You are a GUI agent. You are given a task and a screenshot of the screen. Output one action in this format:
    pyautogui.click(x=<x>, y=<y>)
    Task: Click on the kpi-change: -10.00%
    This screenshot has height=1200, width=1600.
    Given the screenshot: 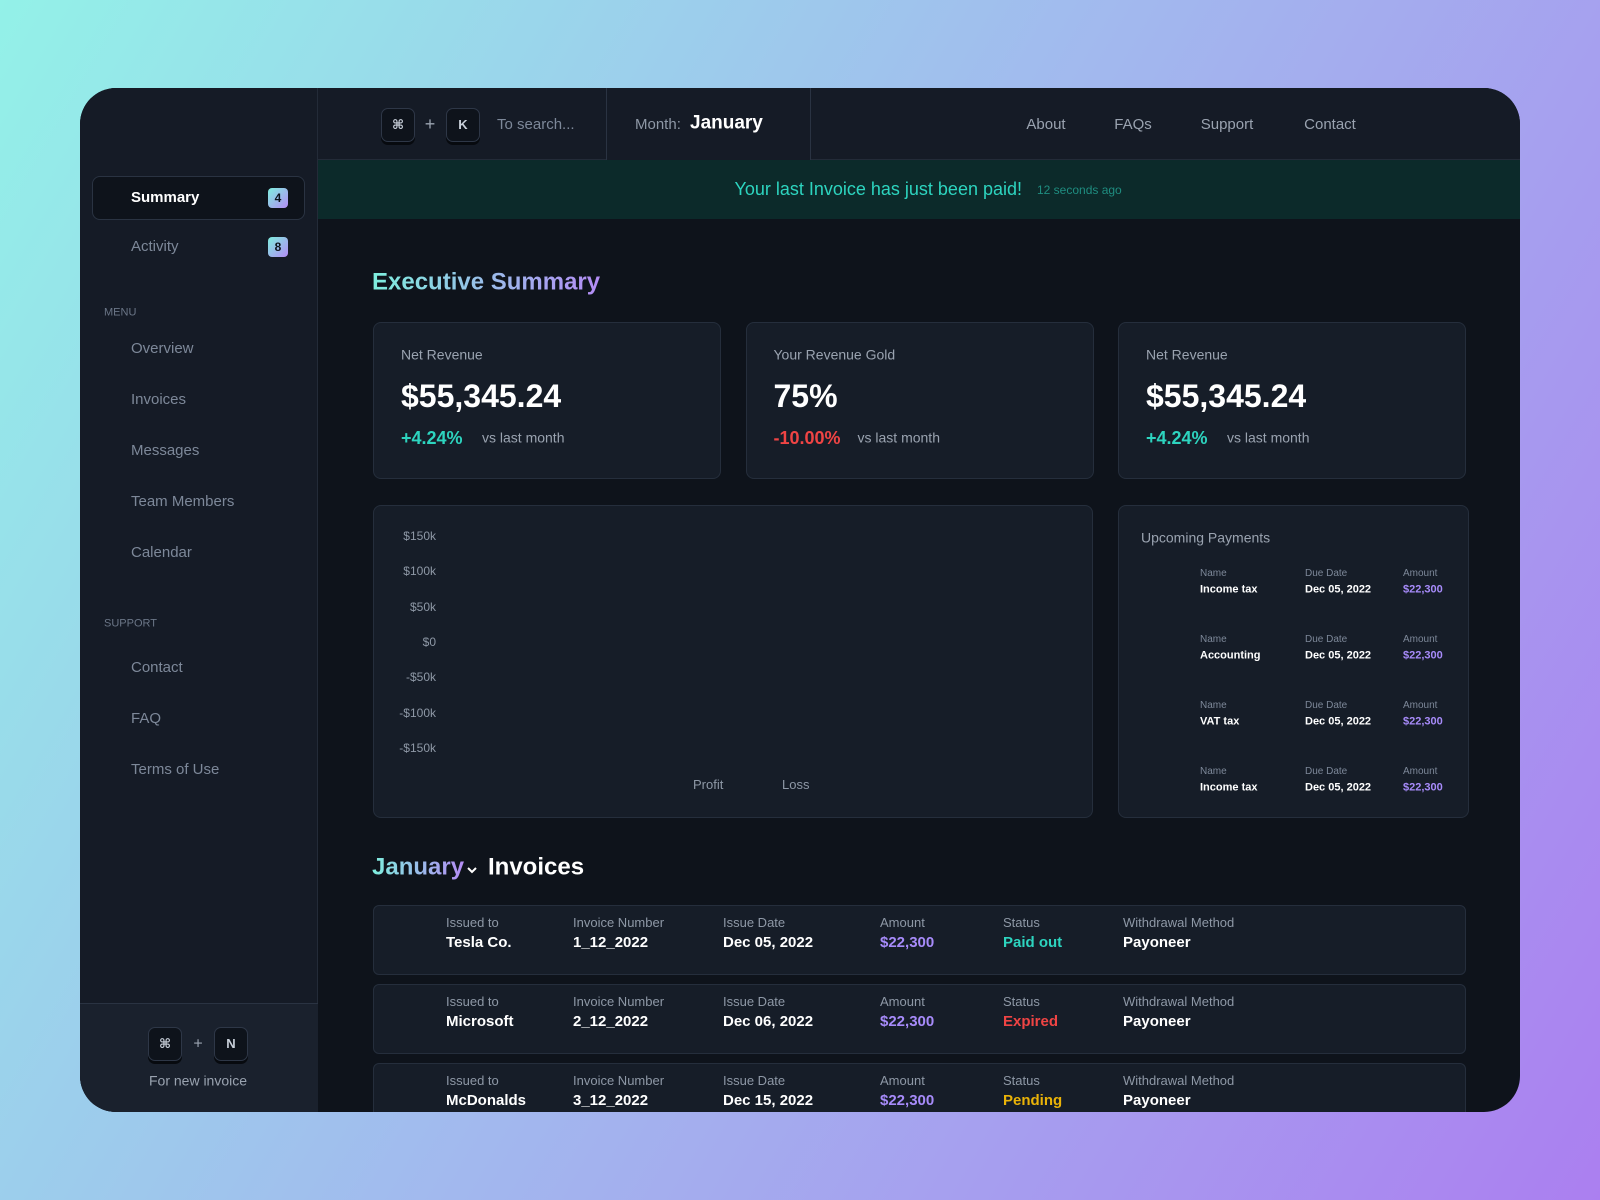 What is the action you would take?
    pyautogui.click(x=807, y=438)
    